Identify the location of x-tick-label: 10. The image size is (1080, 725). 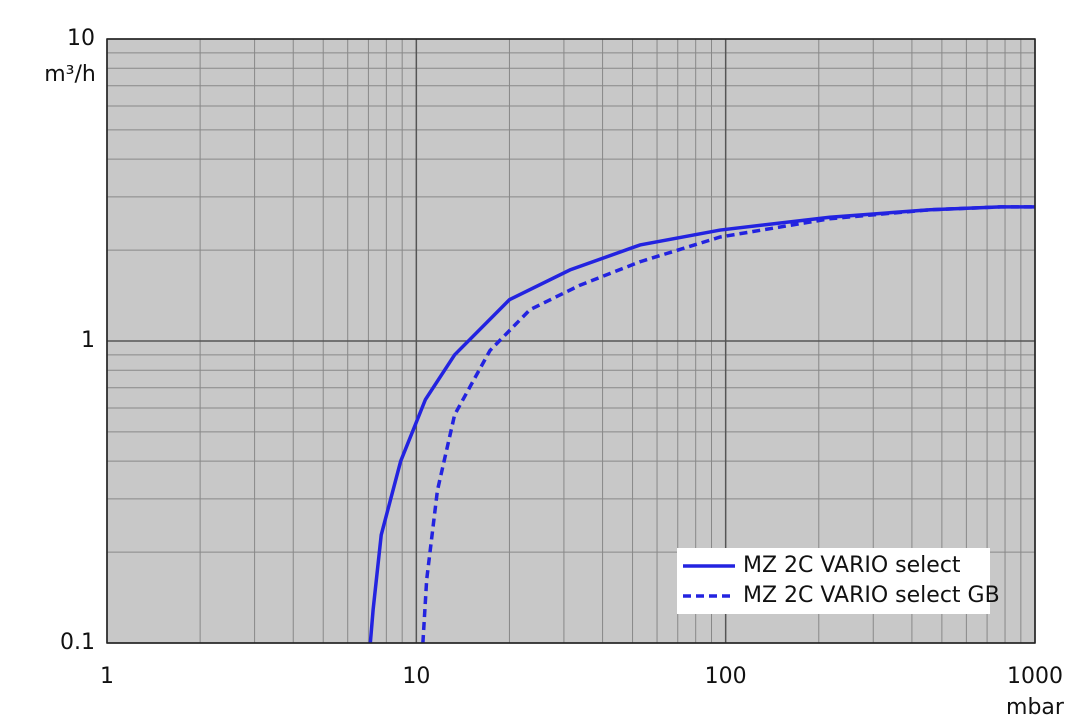
(416, 676).